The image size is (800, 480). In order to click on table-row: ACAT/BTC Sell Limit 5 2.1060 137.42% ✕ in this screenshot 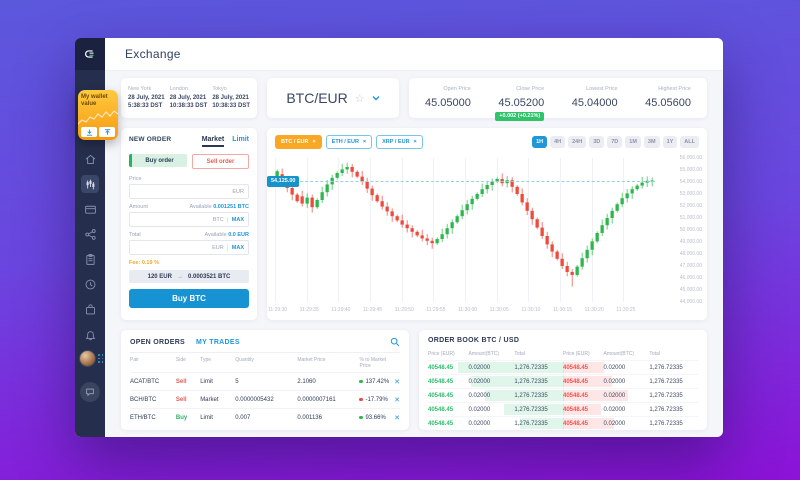, I will do `click(265, 381)`.